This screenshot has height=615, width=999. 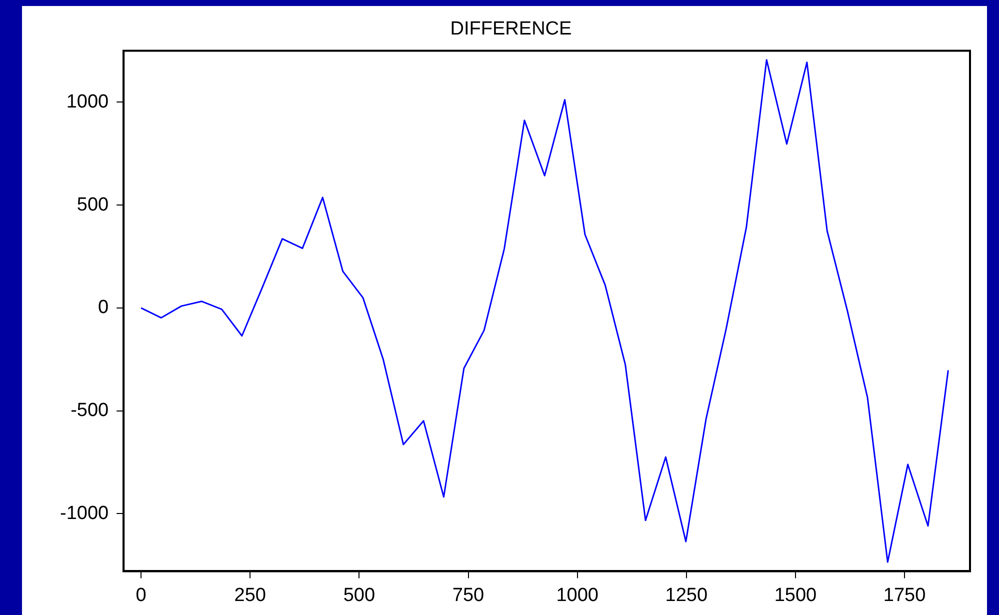 What do you see at coordinates (141, 595) in the screenshot?
I see `x-tick-label: 0` at bounding box center [141, 595].